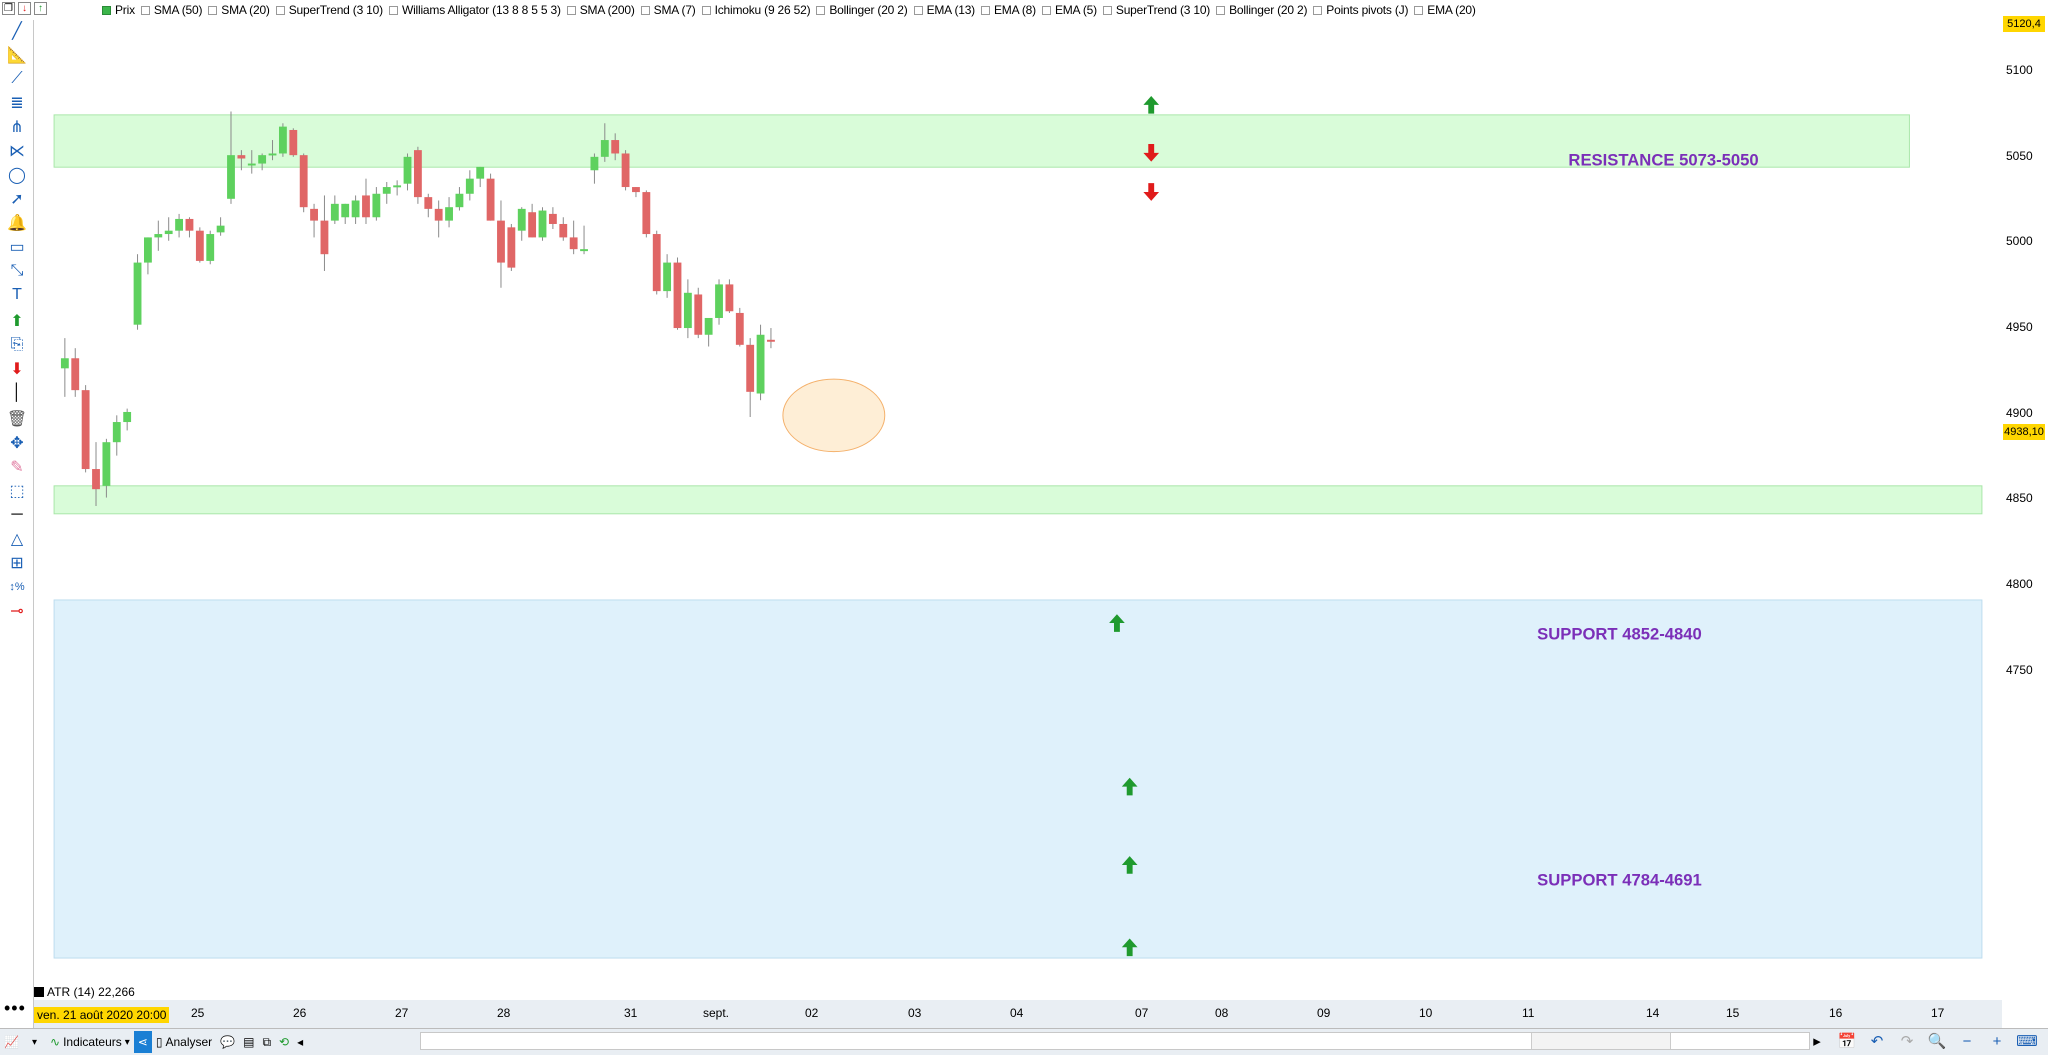 This screenshot has height=1055, width=2048. I want to click on indicator-toggle: EMA (5), so click(1066, 10).